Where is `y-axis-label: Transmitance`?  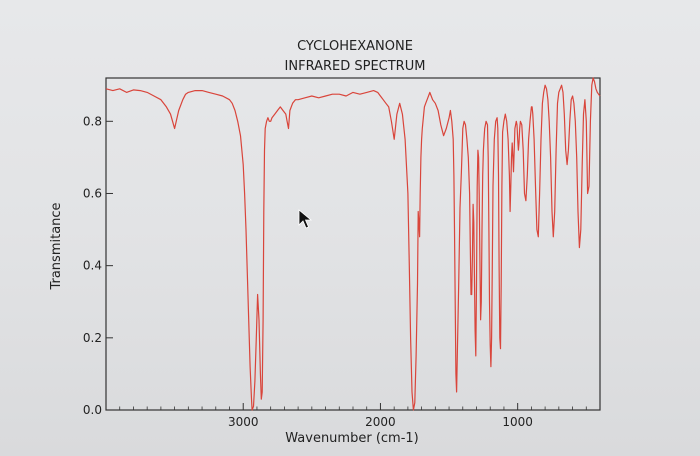
y-axis-label: Transmitance is located at coordinates (56, 246).